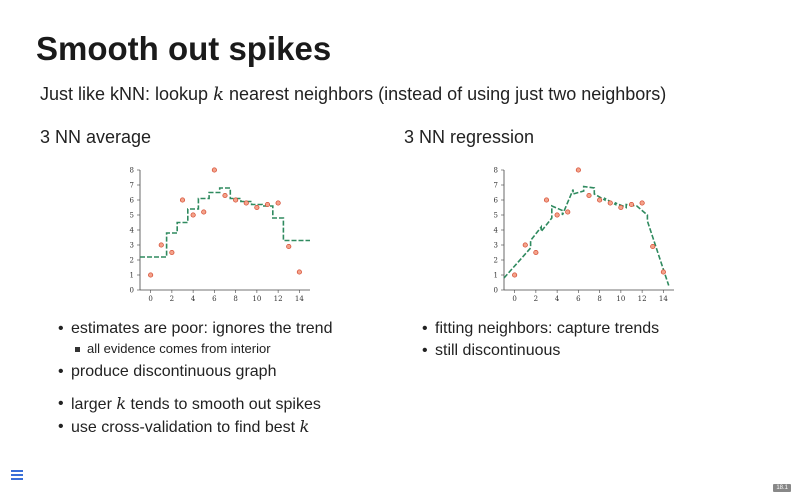 The width and height of the screenshot is (800, 500). What do you see at coordinates (782, 488) in the screenshot?
I see `page-number: 18.1` at bounding box center [782, 488].